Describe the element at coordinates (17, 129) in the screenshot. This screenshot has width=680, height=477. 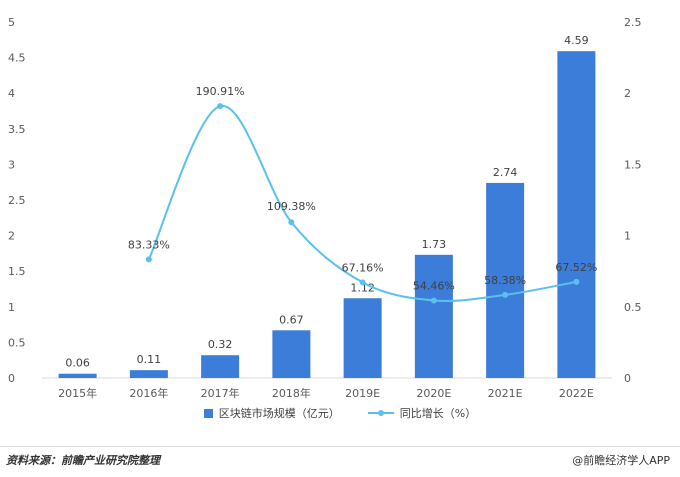
I see `left-y-tick: 3.5` at that location.